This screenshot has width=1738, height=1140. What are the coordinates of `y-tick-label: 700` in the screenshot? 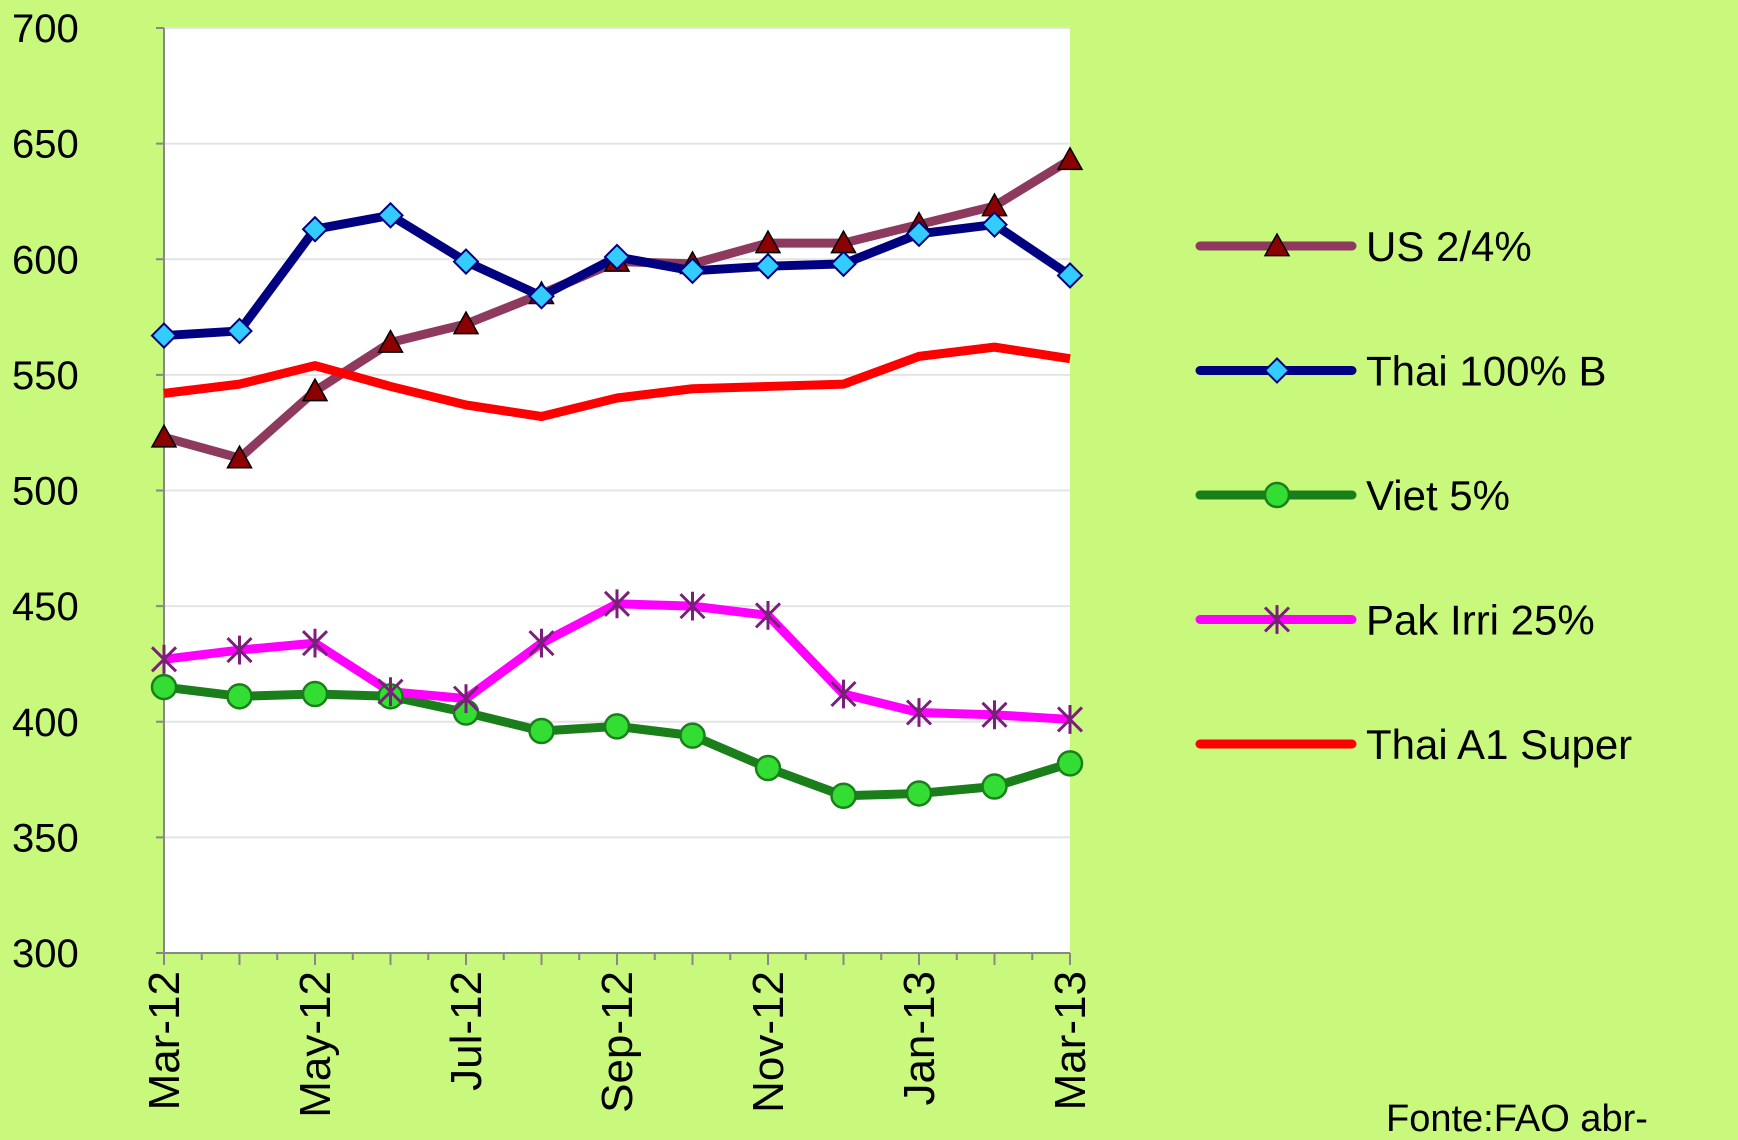 It's located at (45, 29).